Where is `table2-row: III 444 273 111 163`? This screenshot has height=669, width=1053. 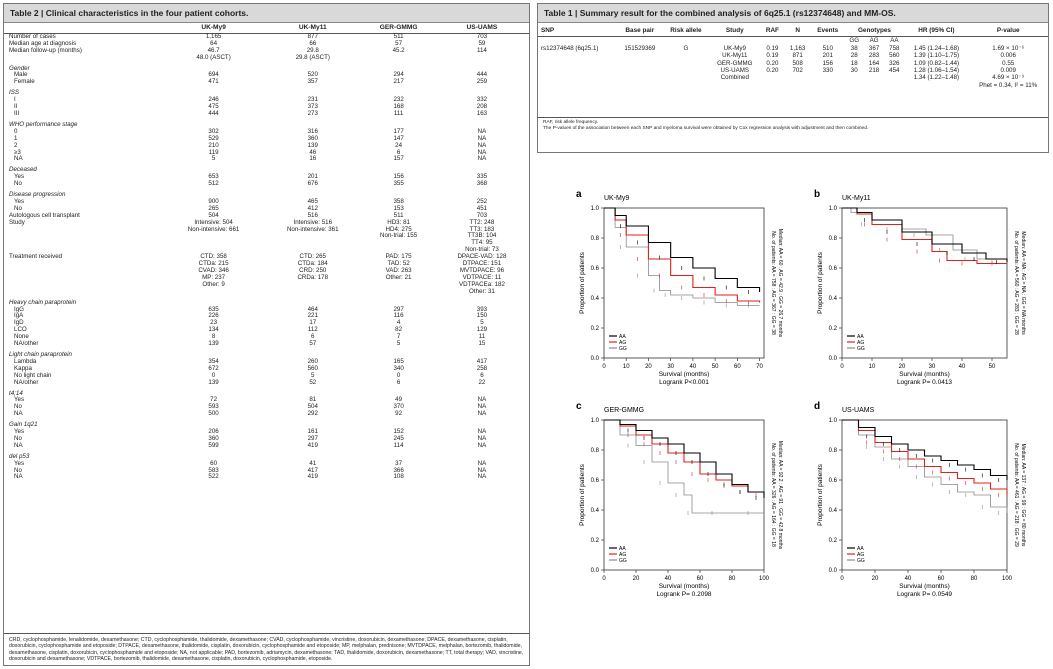 table2-row: III 444 273 111 163 is located at coordinates (266, 113).